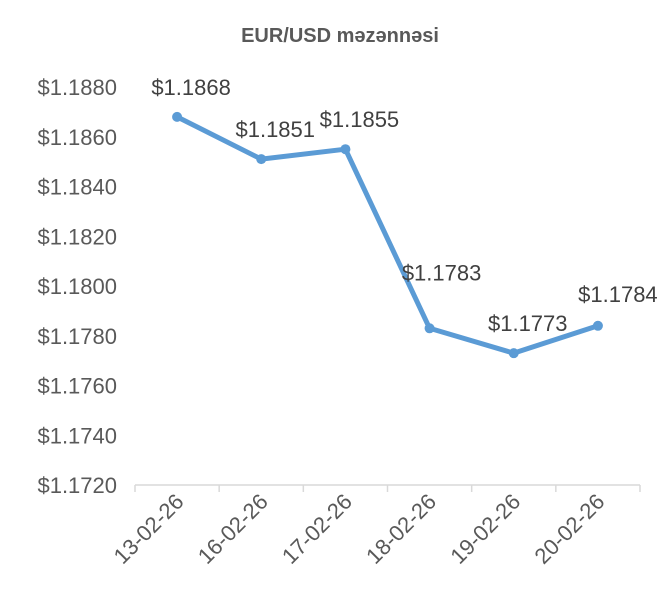 This screenshot has width=670, height=607. I want to click on x-tick-label: 20-02-26, so click(569, 529).